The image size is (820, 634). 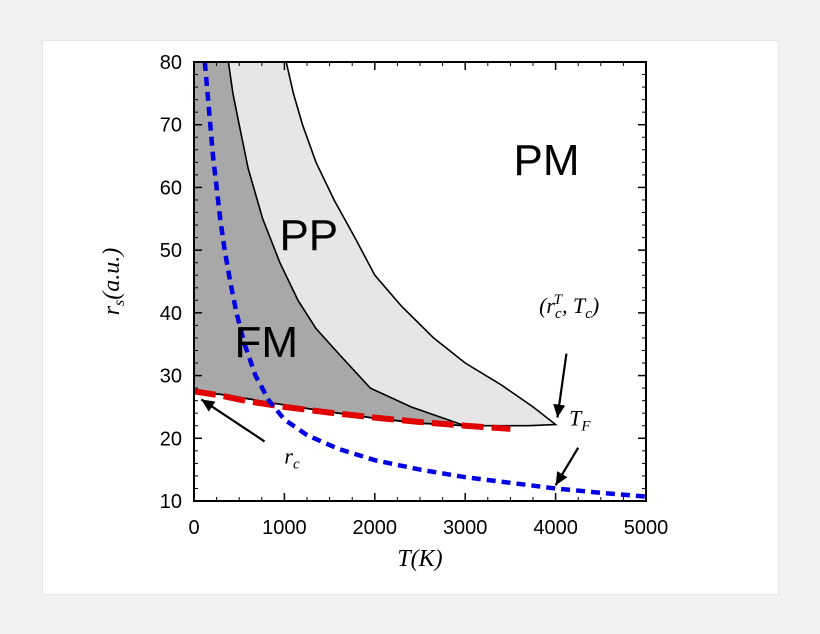 I want to click on x-tick-label-2: 2000, so click(x=375, y=528).